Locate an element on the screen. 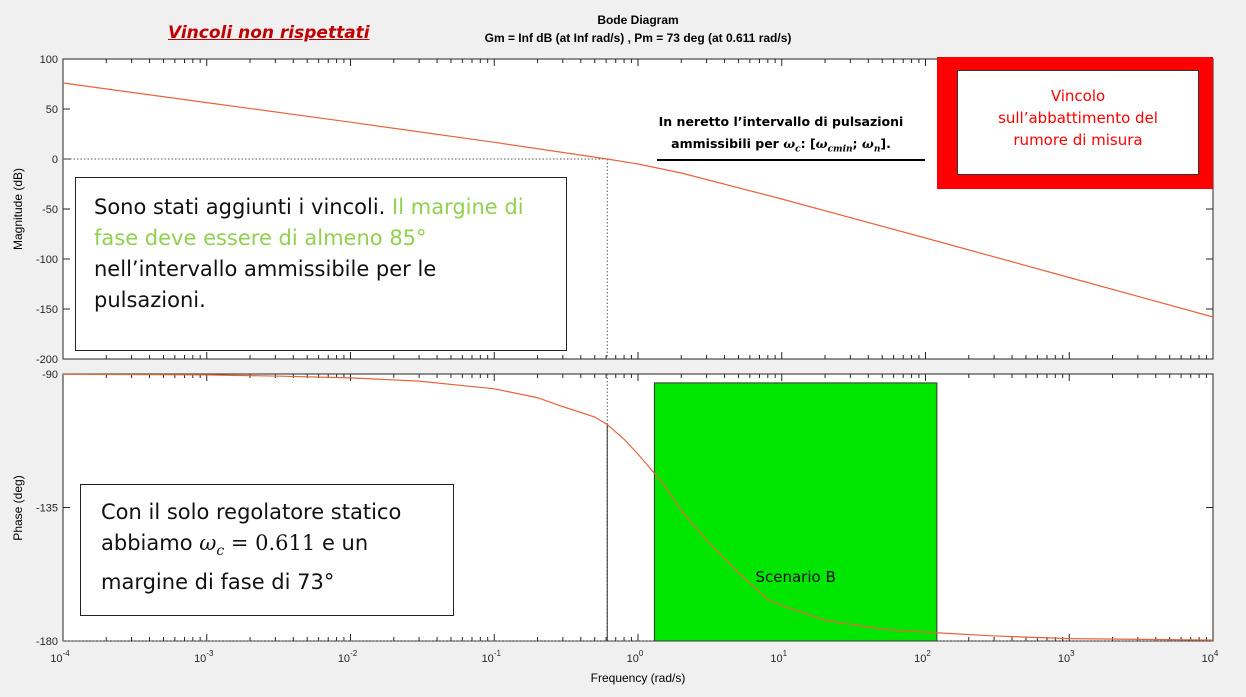 The width and height of the screenshot is (1246, 697). scenario-b-region is located at coordinates (795, 512).